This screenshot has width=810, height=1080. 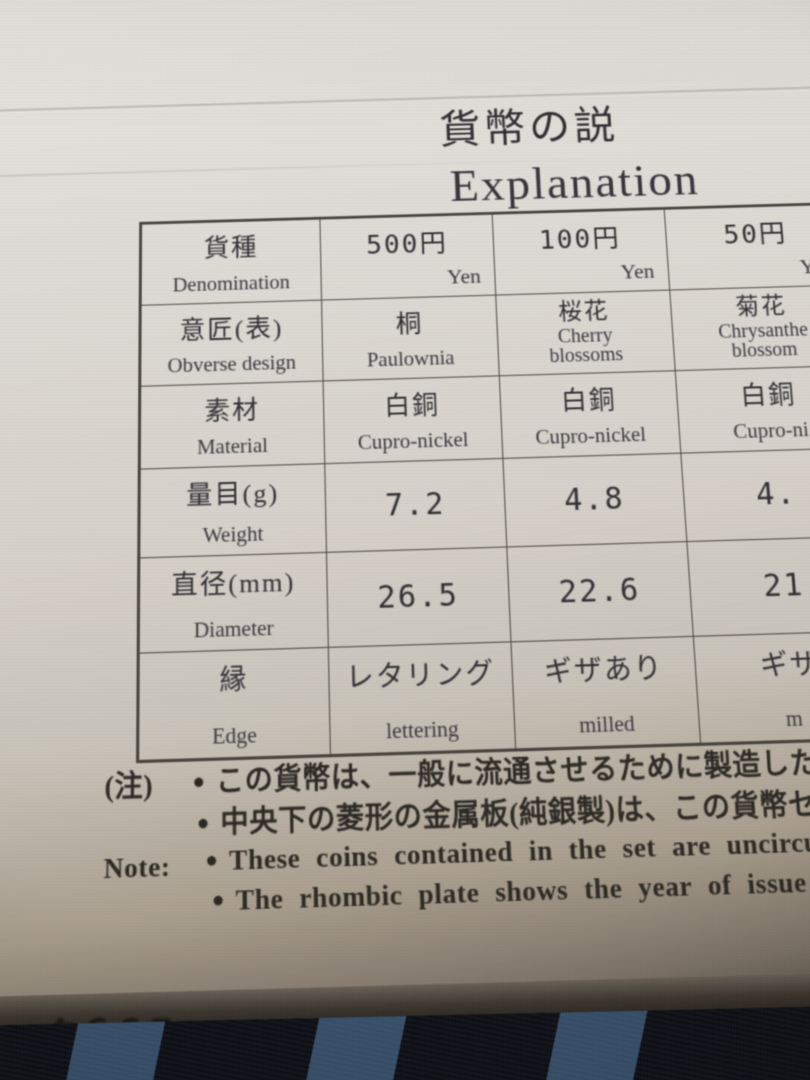 I want to click on value: 7.2, so click(x=415, y=505).